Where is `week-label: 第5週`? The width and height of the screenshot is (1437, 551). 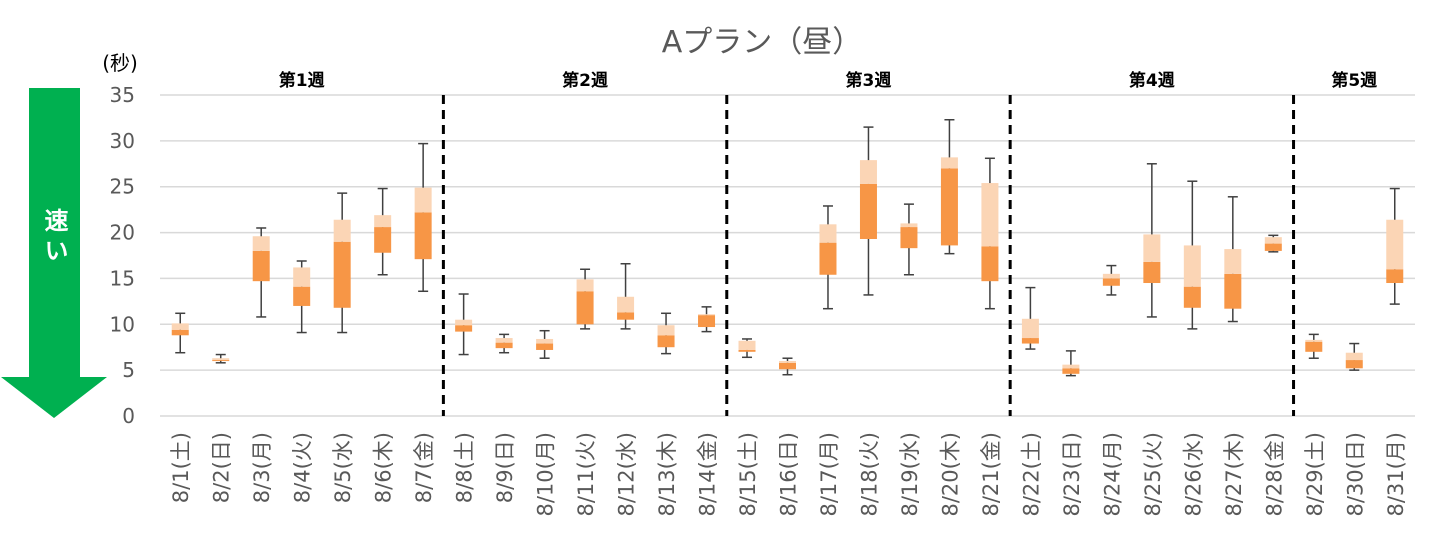 week-label: 第5週 is located at coordinates (1354, 80).